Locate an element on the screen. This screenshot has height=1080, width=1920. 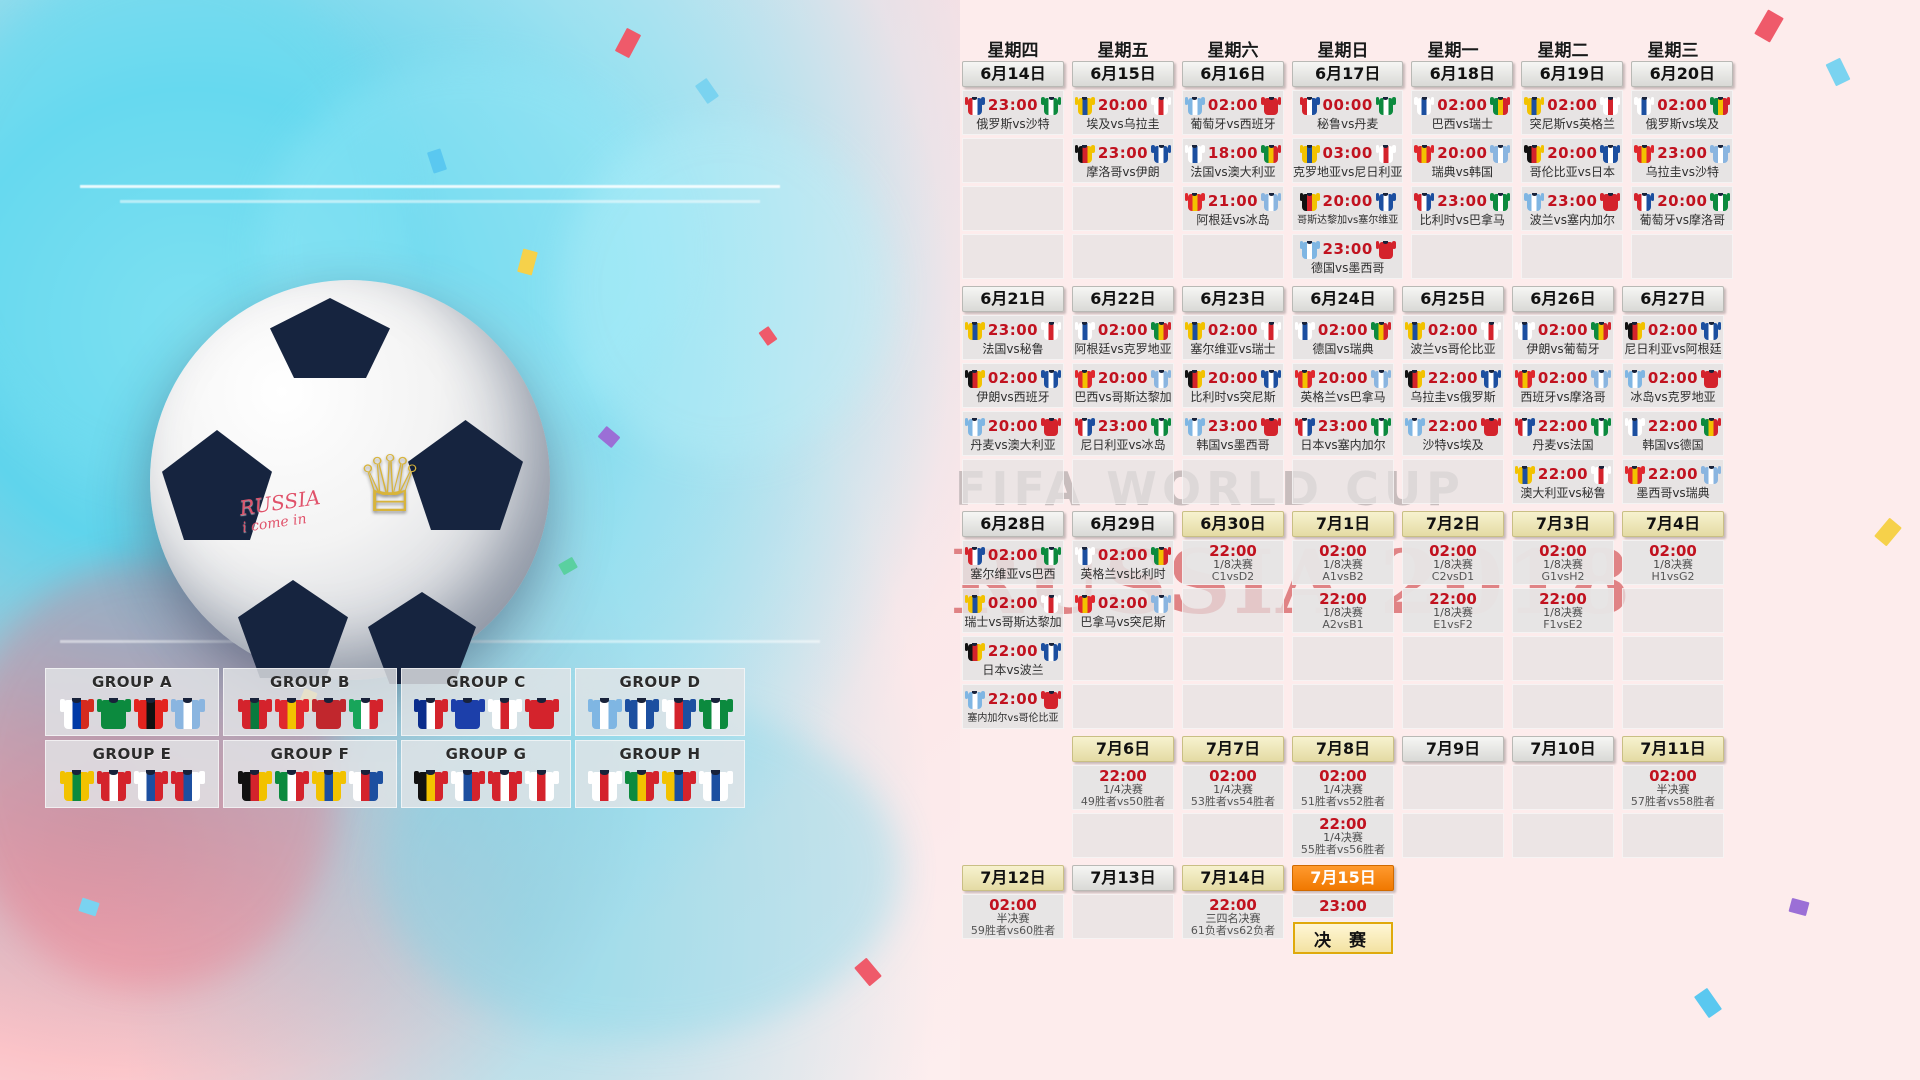
day-tab: 7月13日 is located at coordinates (1123, 878).